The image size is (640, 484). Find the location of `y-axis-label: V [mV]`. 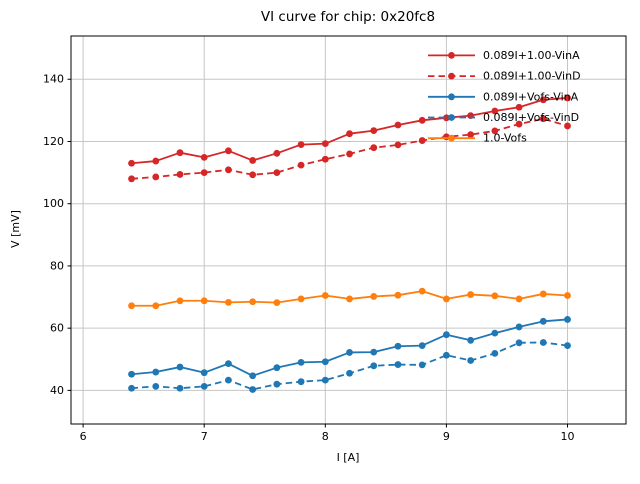

y-axis-label: V [mV] is located at coordinates (15, 229).